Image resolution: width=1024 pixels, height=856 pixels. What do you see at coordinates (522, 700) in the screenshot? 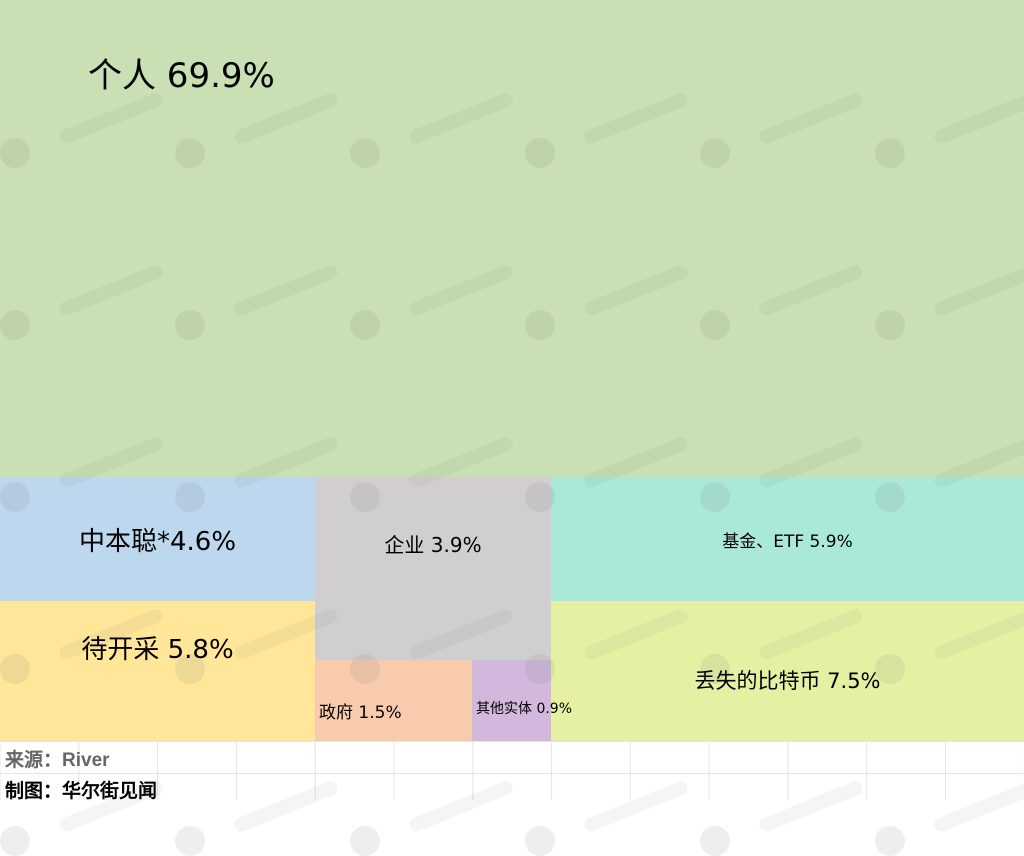
I see `treemap-tile-6: 其他实体 0.9%` at bounding box center [522, 700].